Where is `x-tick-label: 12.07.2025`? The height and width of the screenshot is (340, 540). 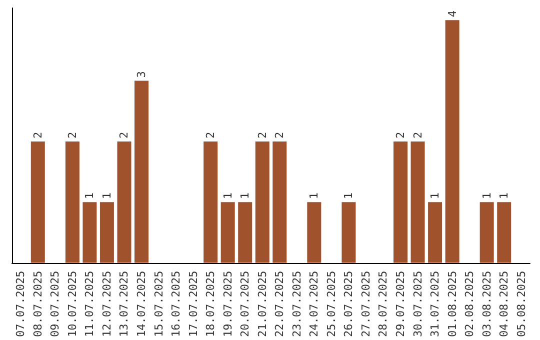 x-tick-label: 12.07.2025 is located at coordinates (107, 304).